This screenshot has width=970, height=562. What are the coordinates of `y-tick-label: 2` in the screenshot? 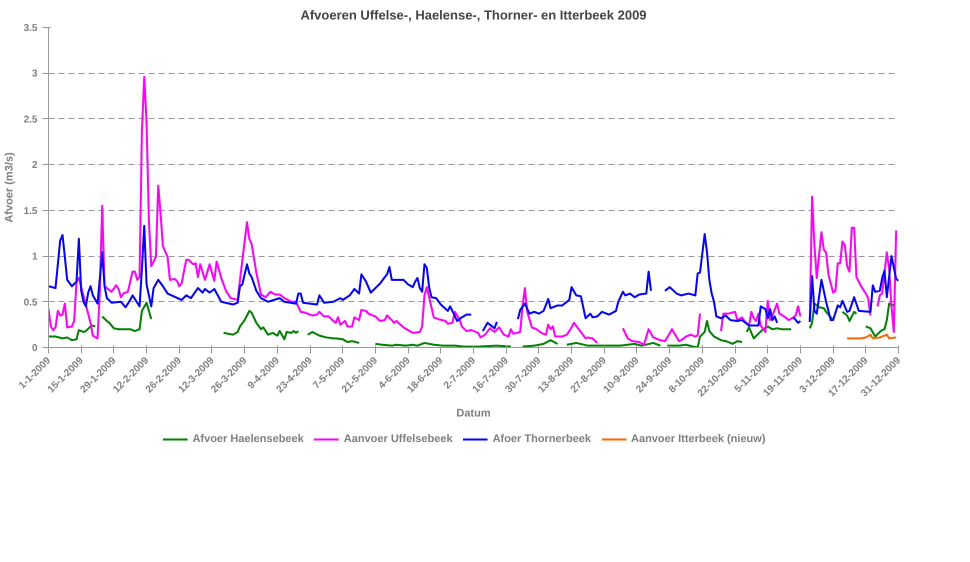 It's located at (35, 166).